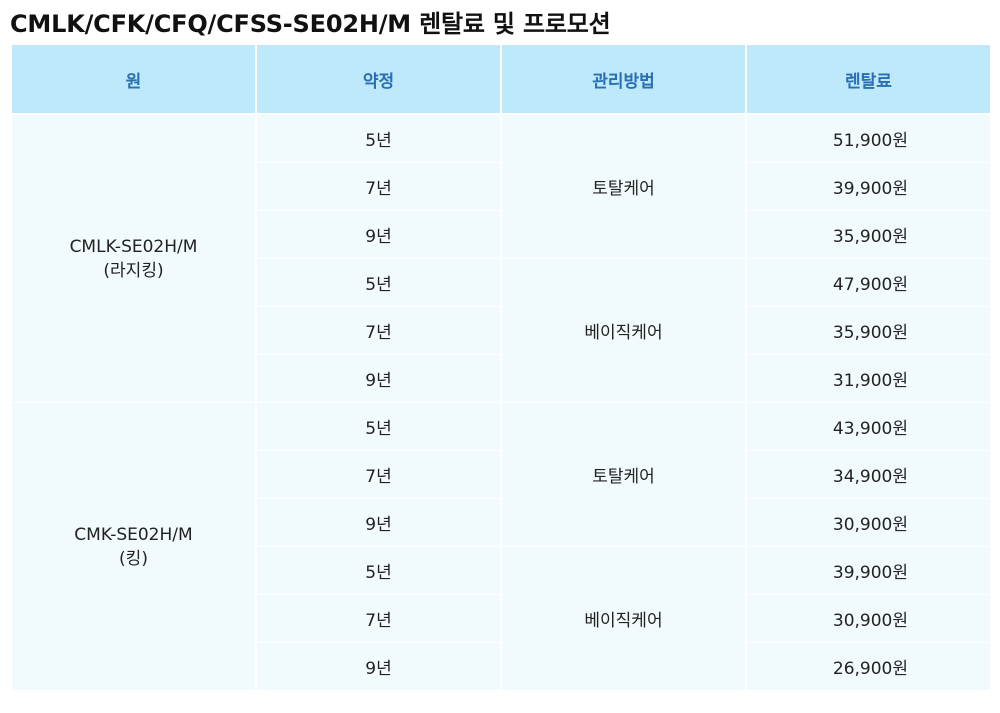 The width and height of the screenshot is (1000, 713). What do you see at coordinates (868, 80) in the screenshot?
I see `header-rental-fee: 렌탈료` at bounding box center [868, 80].